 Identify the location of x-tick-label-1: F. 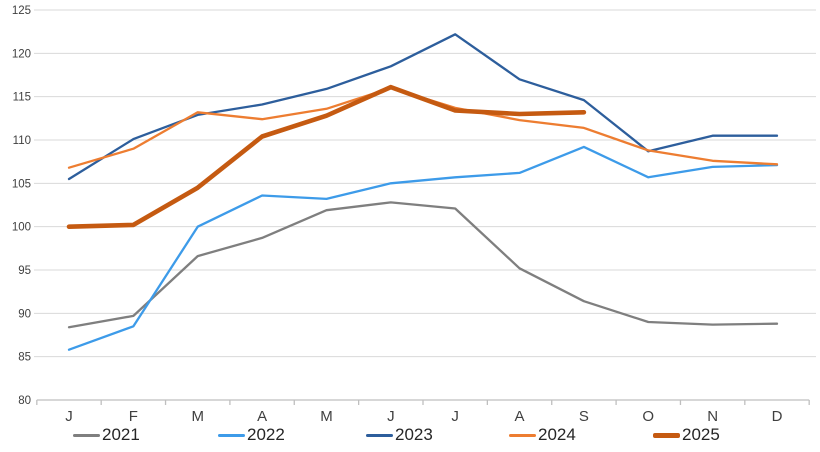
(133, 416).